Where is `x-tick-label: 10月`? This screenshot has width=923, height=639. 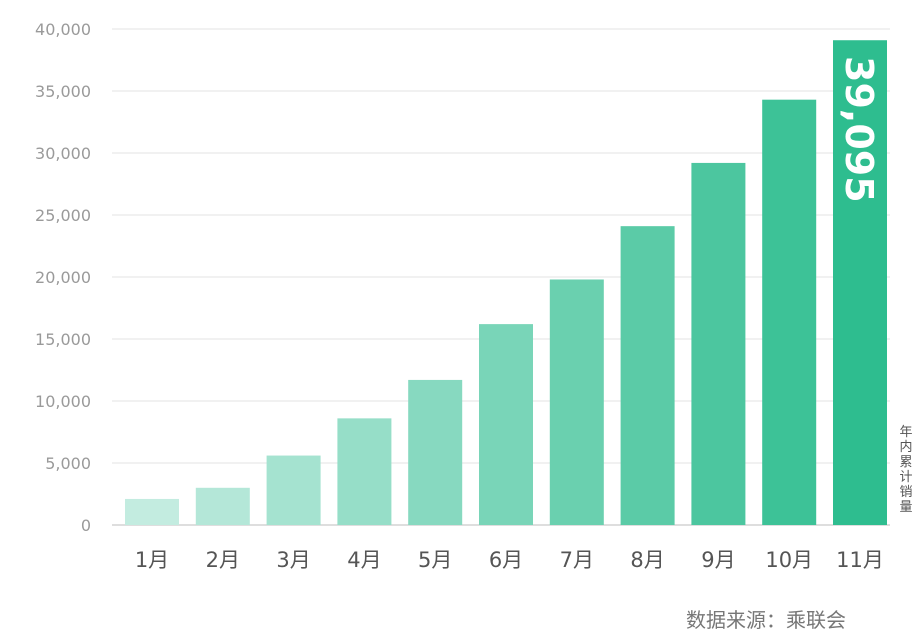 x-tick-label: 10月 is located at coordinates (789, 560).